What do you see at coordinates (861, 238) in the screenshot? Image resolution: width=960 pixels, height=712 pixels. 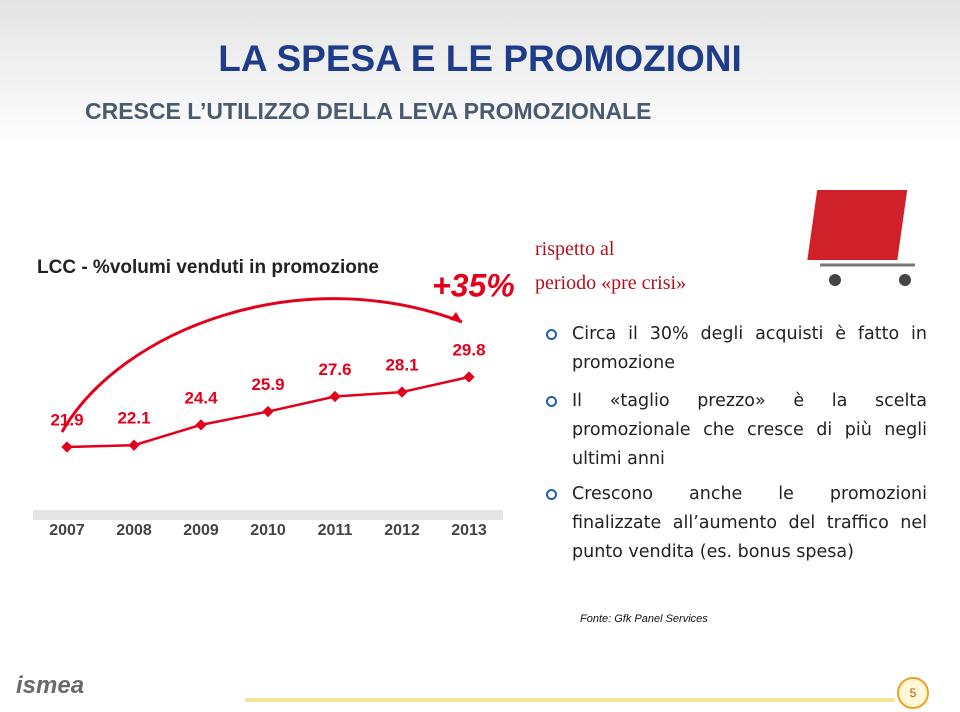 I see `cart-icon` at bounding box center [861, 238].